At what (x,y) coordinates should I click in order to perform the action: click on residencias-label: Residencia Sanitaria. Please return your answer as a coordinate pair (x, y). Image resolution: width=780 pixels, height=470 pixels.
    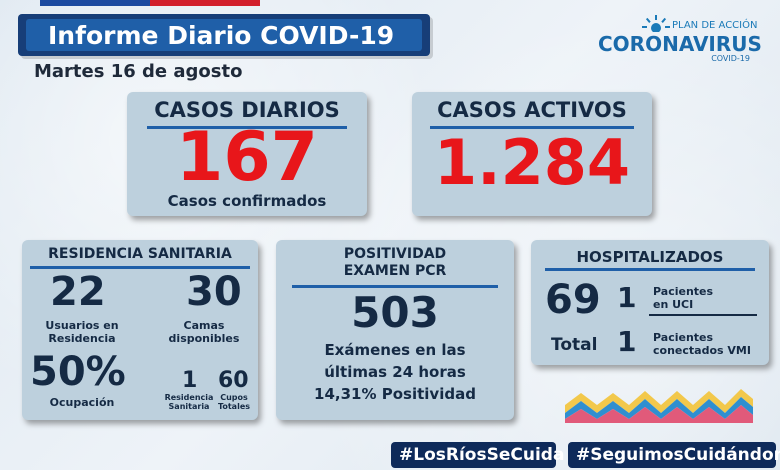
    Looking at the image, I should click on (189, 402).